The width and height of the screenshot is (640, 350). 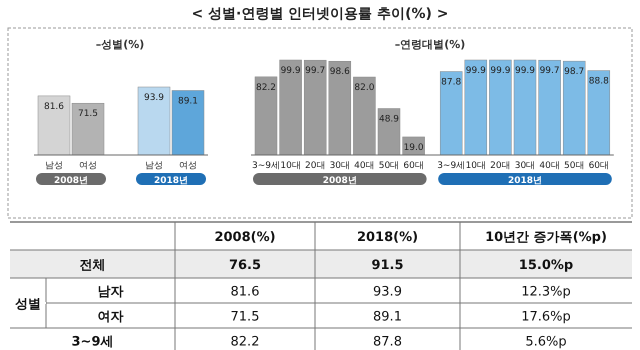 What do you see at coordinates (245, 317) in the screenshot?
I see `text: 71.5` at bounding box center [245, 317].